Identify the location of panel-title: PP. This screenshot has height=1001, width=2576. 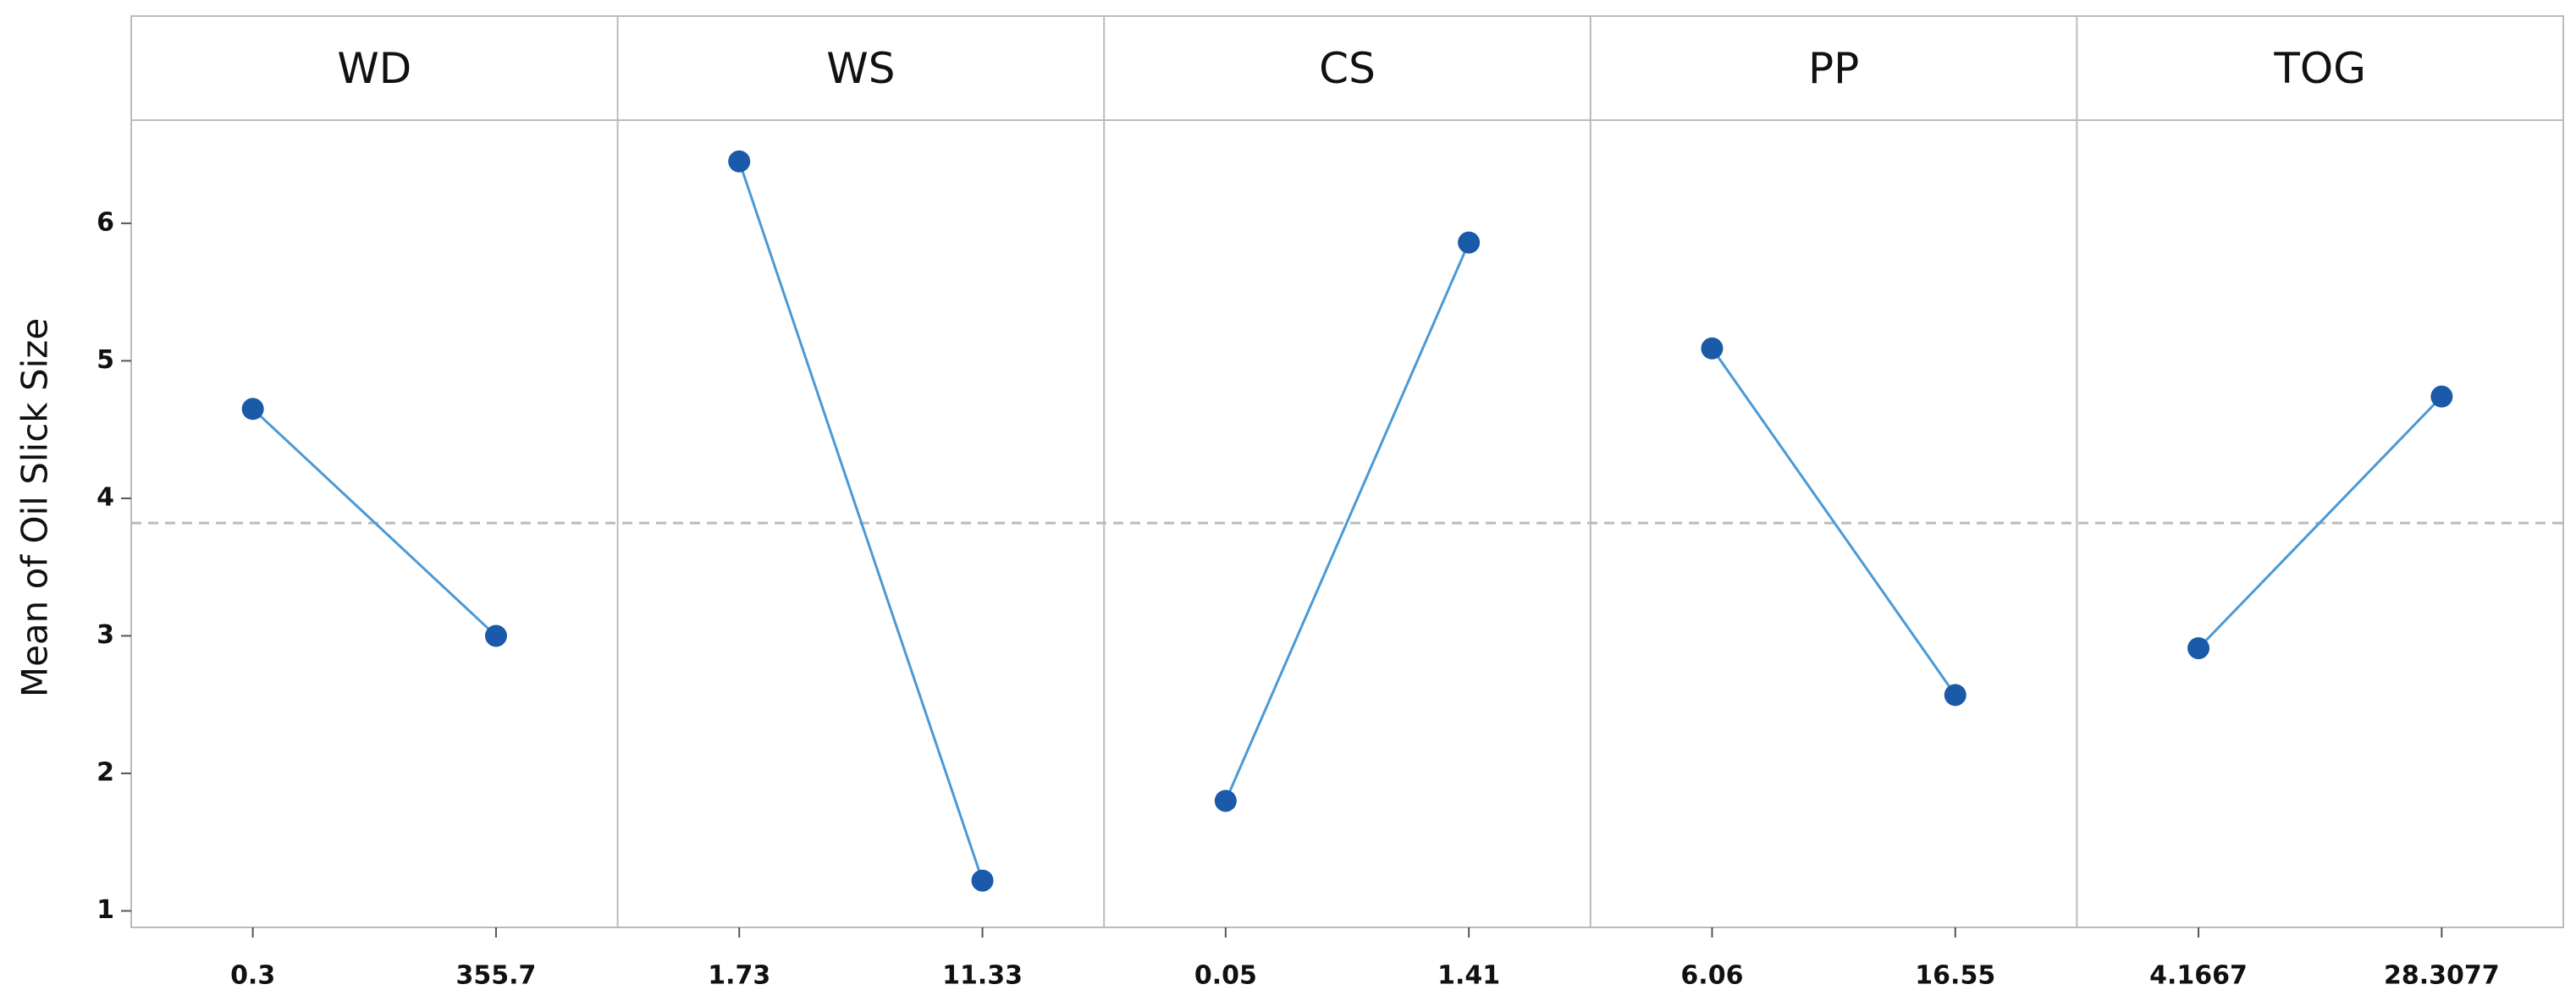
(1834, 68).